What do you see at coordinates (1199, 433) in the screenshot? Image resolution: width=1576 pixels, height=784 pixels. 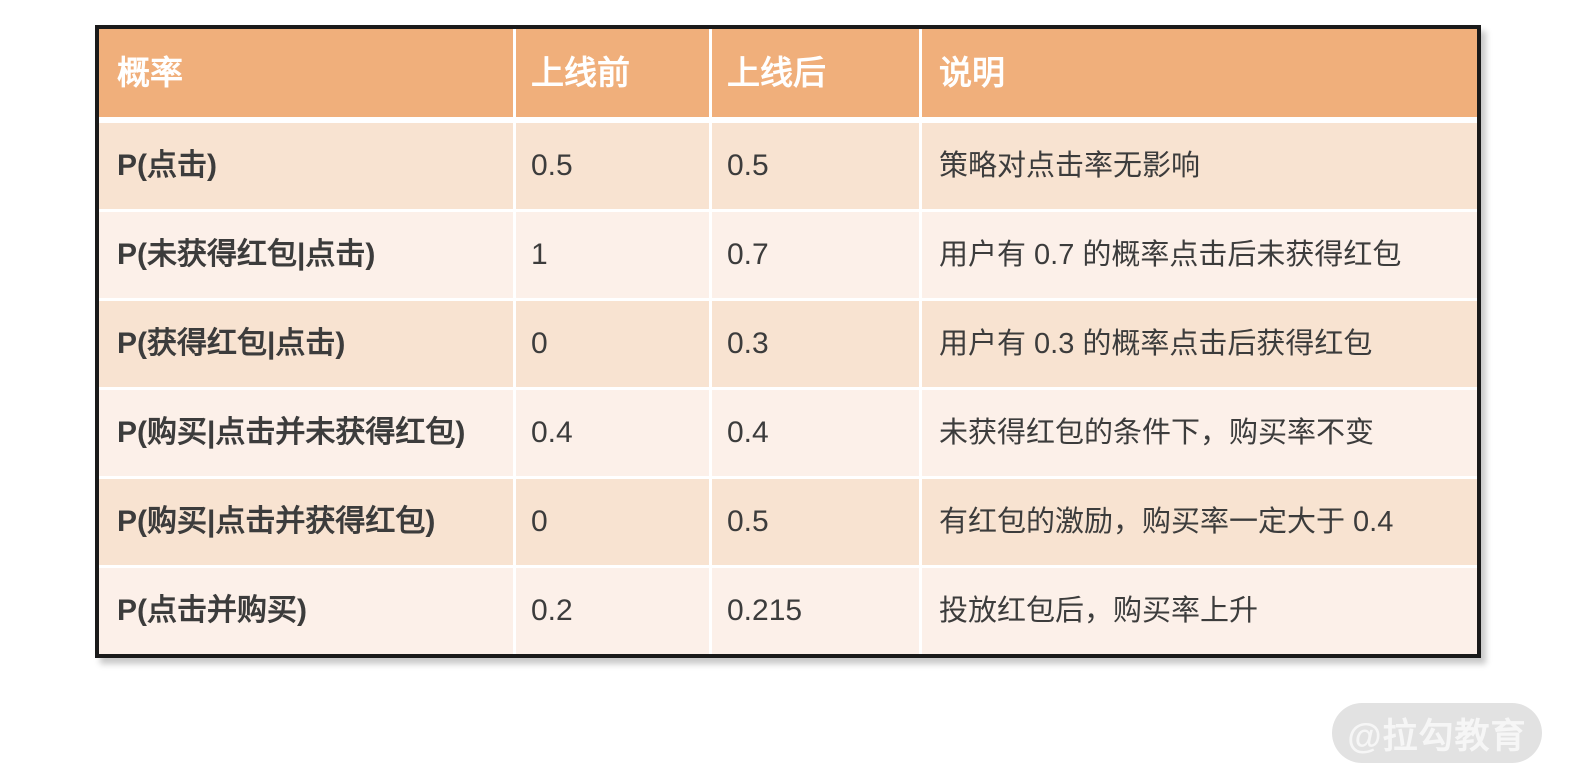 I see `cell-description: 未获得红包的条件下，购买率不变` at bounding box center [1199, 433].